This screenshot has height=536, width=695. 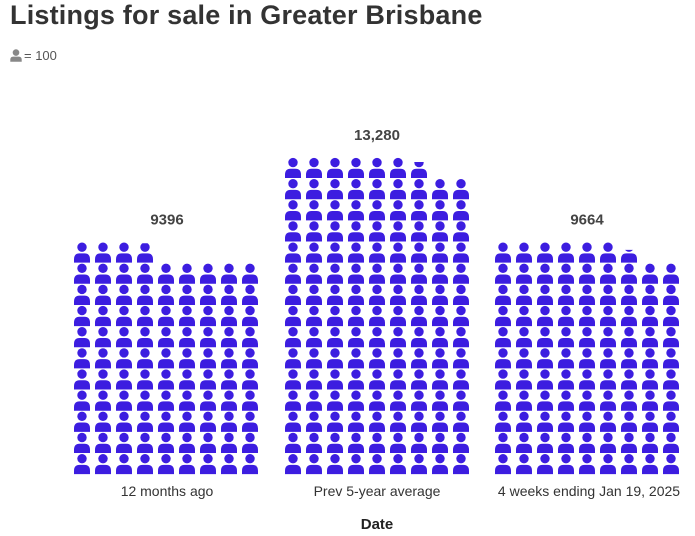 What do you see at coordinates (246, 15) in the screenshot?
I see `chart-title: Listings for sale in Greater Brisbane` at bounding box center [246, 15].